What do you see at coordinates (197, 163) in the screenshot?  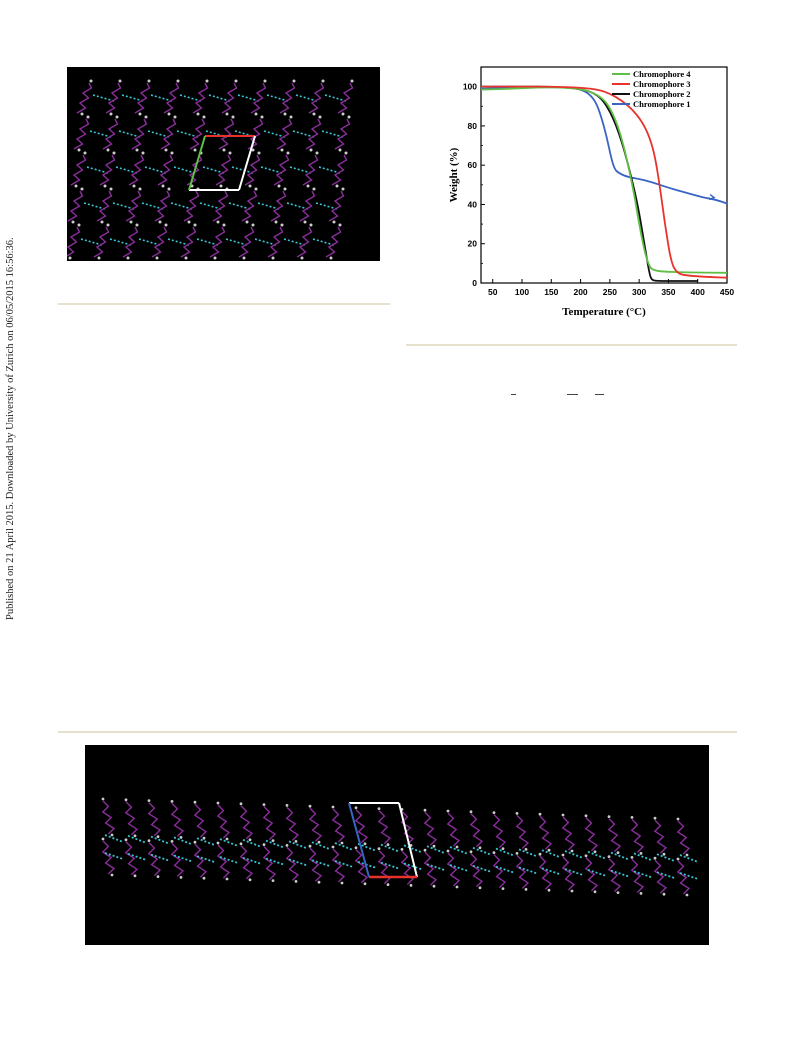 I see `unit-cell-edge` at bounding box center [197, 163].